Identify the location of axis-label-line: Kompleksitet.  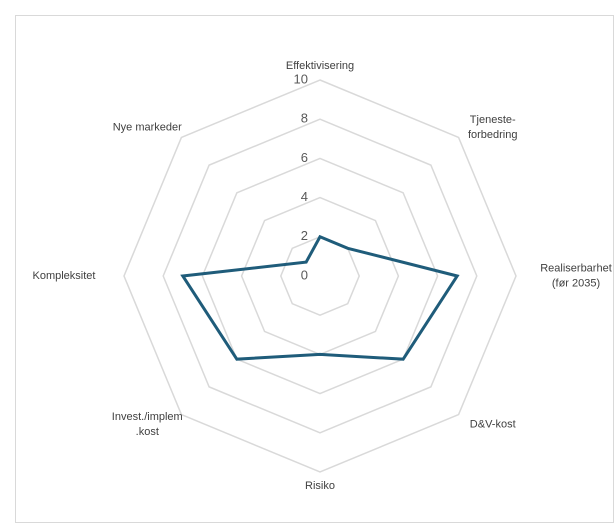
(64, 276).